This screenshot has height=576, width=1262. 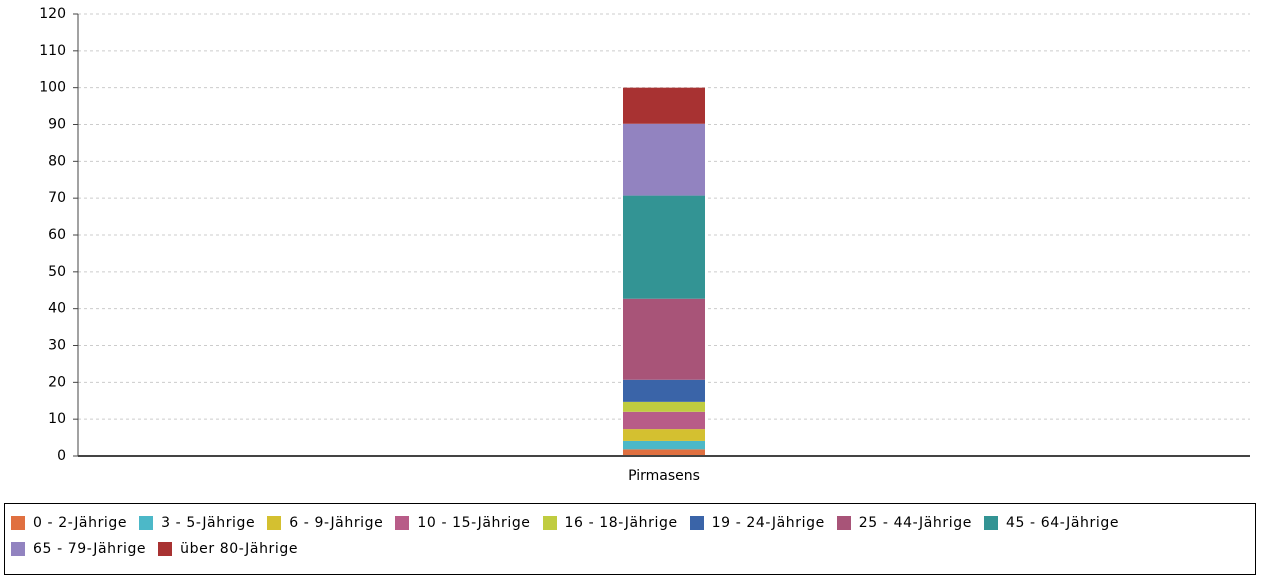 I want to click on legend-item: 6 - 9-Jährige, so click(x=325, y=523).